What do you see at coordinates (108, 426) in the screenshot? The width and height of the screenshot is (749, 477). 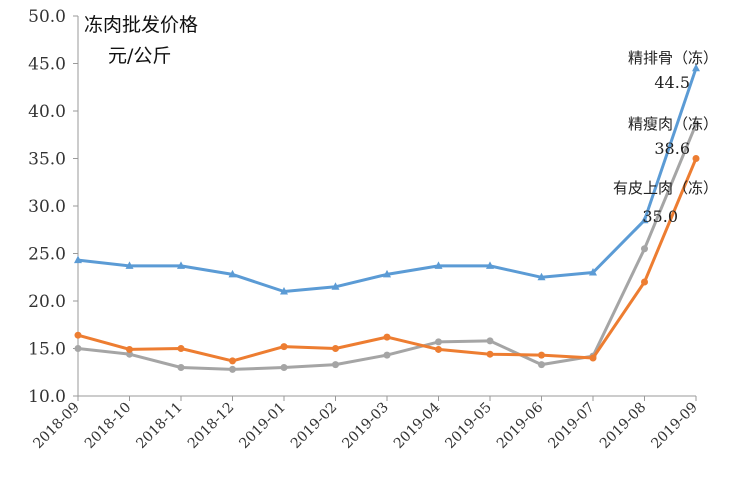 I see `x-tick-label: 2018-10` at bounding box center [108, 426].